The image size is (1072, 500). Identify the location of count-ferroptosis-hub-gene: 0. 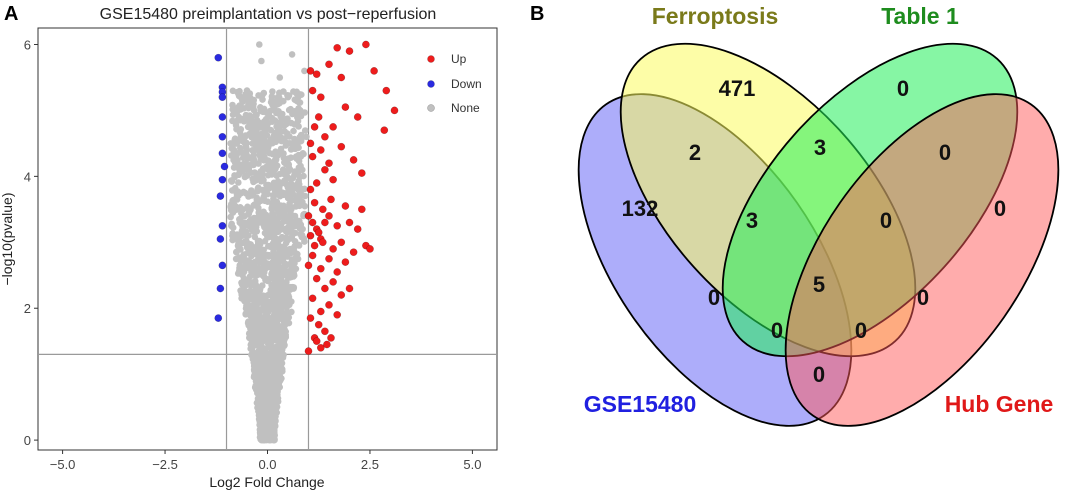
(923, 297).